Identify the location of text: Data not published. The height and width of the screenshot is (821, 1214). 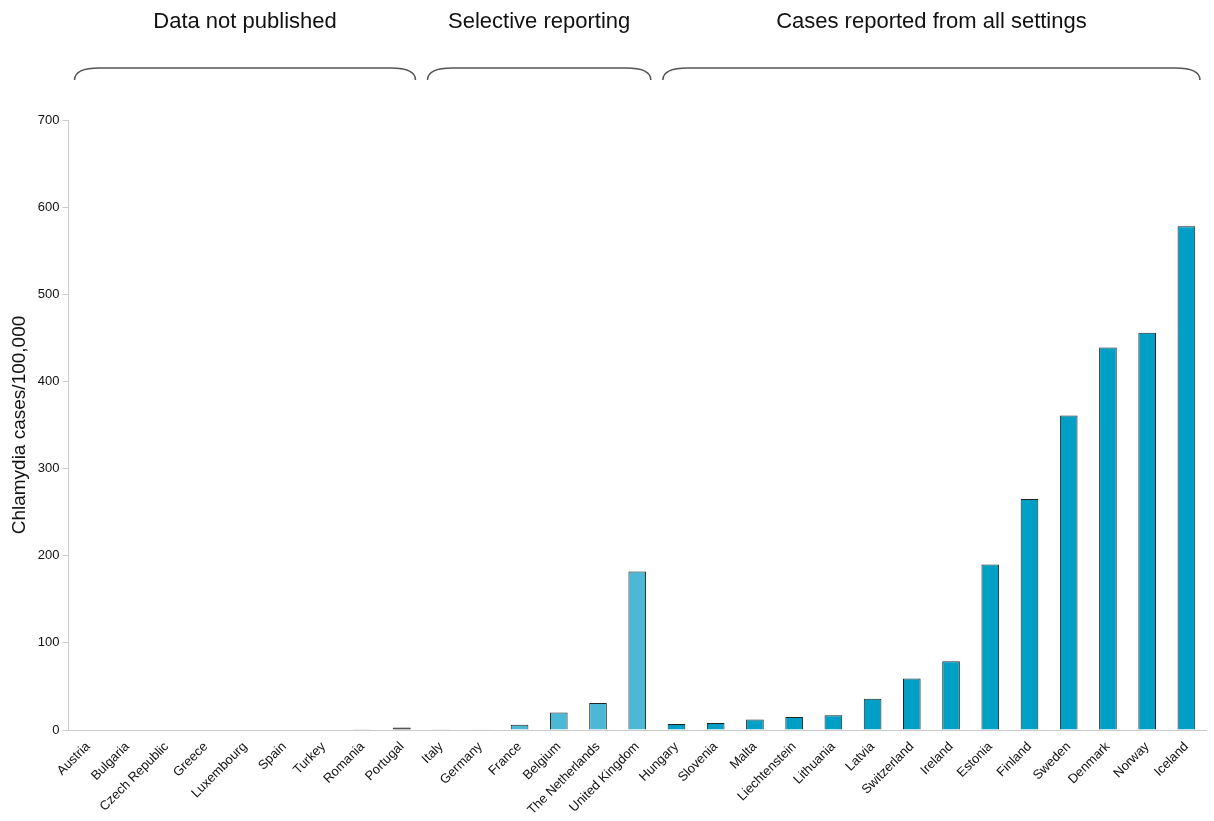
(245, 21).